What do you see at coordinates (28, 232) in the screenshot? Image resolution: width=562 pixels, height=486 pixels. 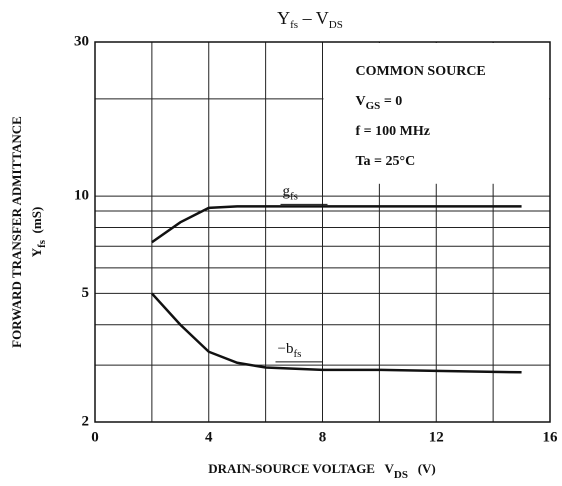 I see `y-axis-label: FORWARD TRANSFER ADMITTANCE Yfs (mS)` at bounding box center [28, 232].